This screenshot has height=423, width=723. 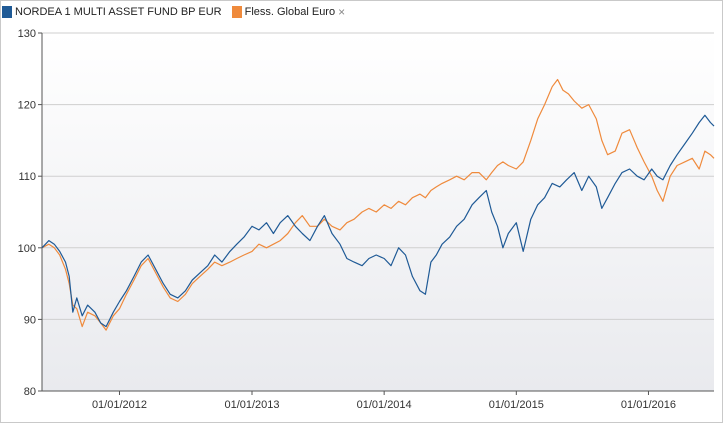 What do you see at coordinates (27, 177) in the screenshot?
I see `y-tick-label: 110` at bounding box center [27, 177].